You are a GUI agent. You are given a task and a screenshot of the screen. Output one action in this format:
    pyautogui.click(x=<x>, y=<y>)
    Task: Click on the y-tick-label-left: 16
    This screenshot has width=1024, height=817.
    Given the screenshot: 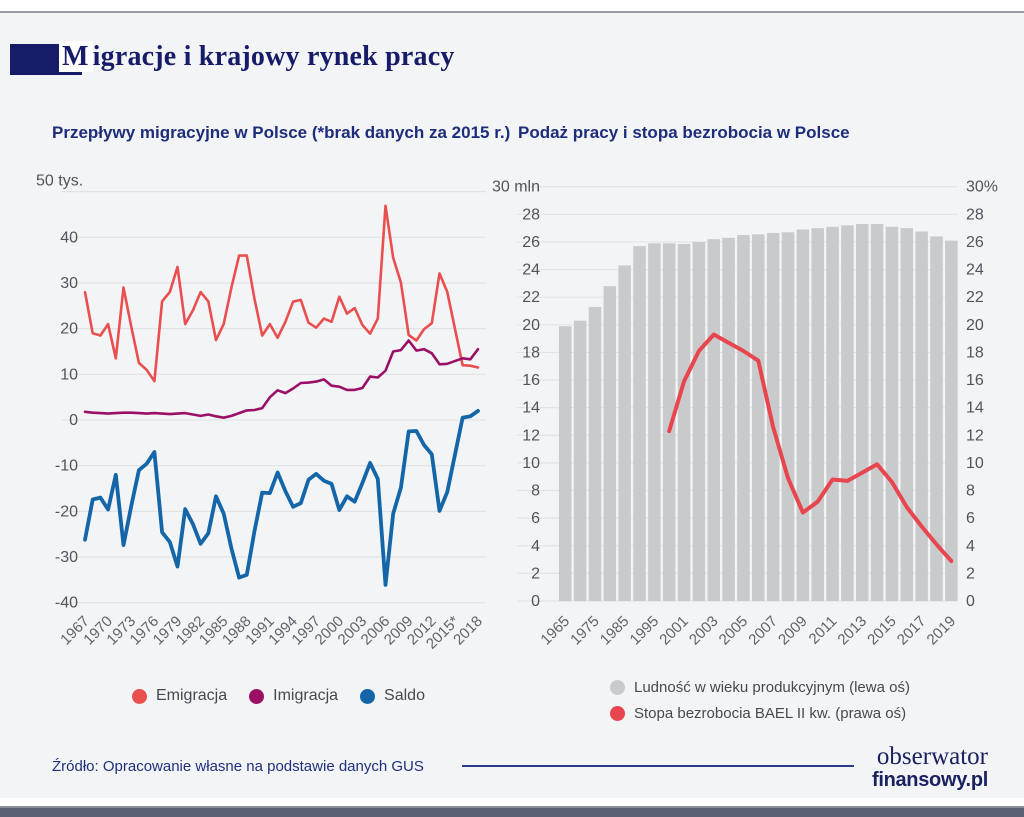 What is the action you would take?
    pyautogui.click(x=531, y=380)
    